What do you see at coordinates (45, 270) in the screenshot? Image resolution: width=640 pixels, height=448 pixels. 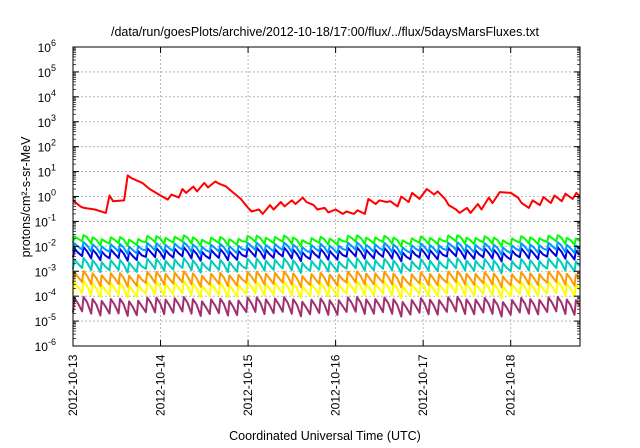 I see `y-tick-label: 10⁻³` at bounding box center [45, 270].